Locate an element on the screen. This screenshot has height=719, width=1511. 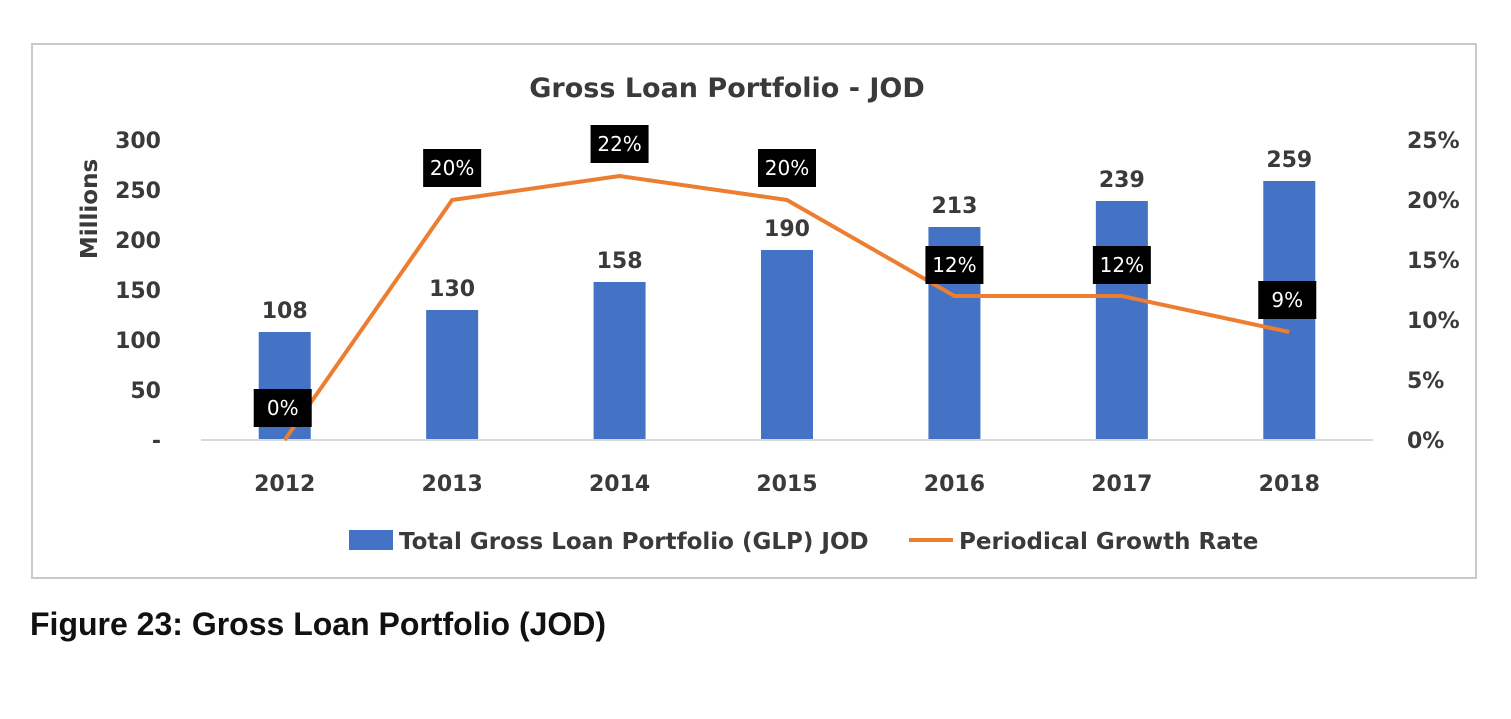
y2-tick-label: 5% is located at coordinates (1425, 381).